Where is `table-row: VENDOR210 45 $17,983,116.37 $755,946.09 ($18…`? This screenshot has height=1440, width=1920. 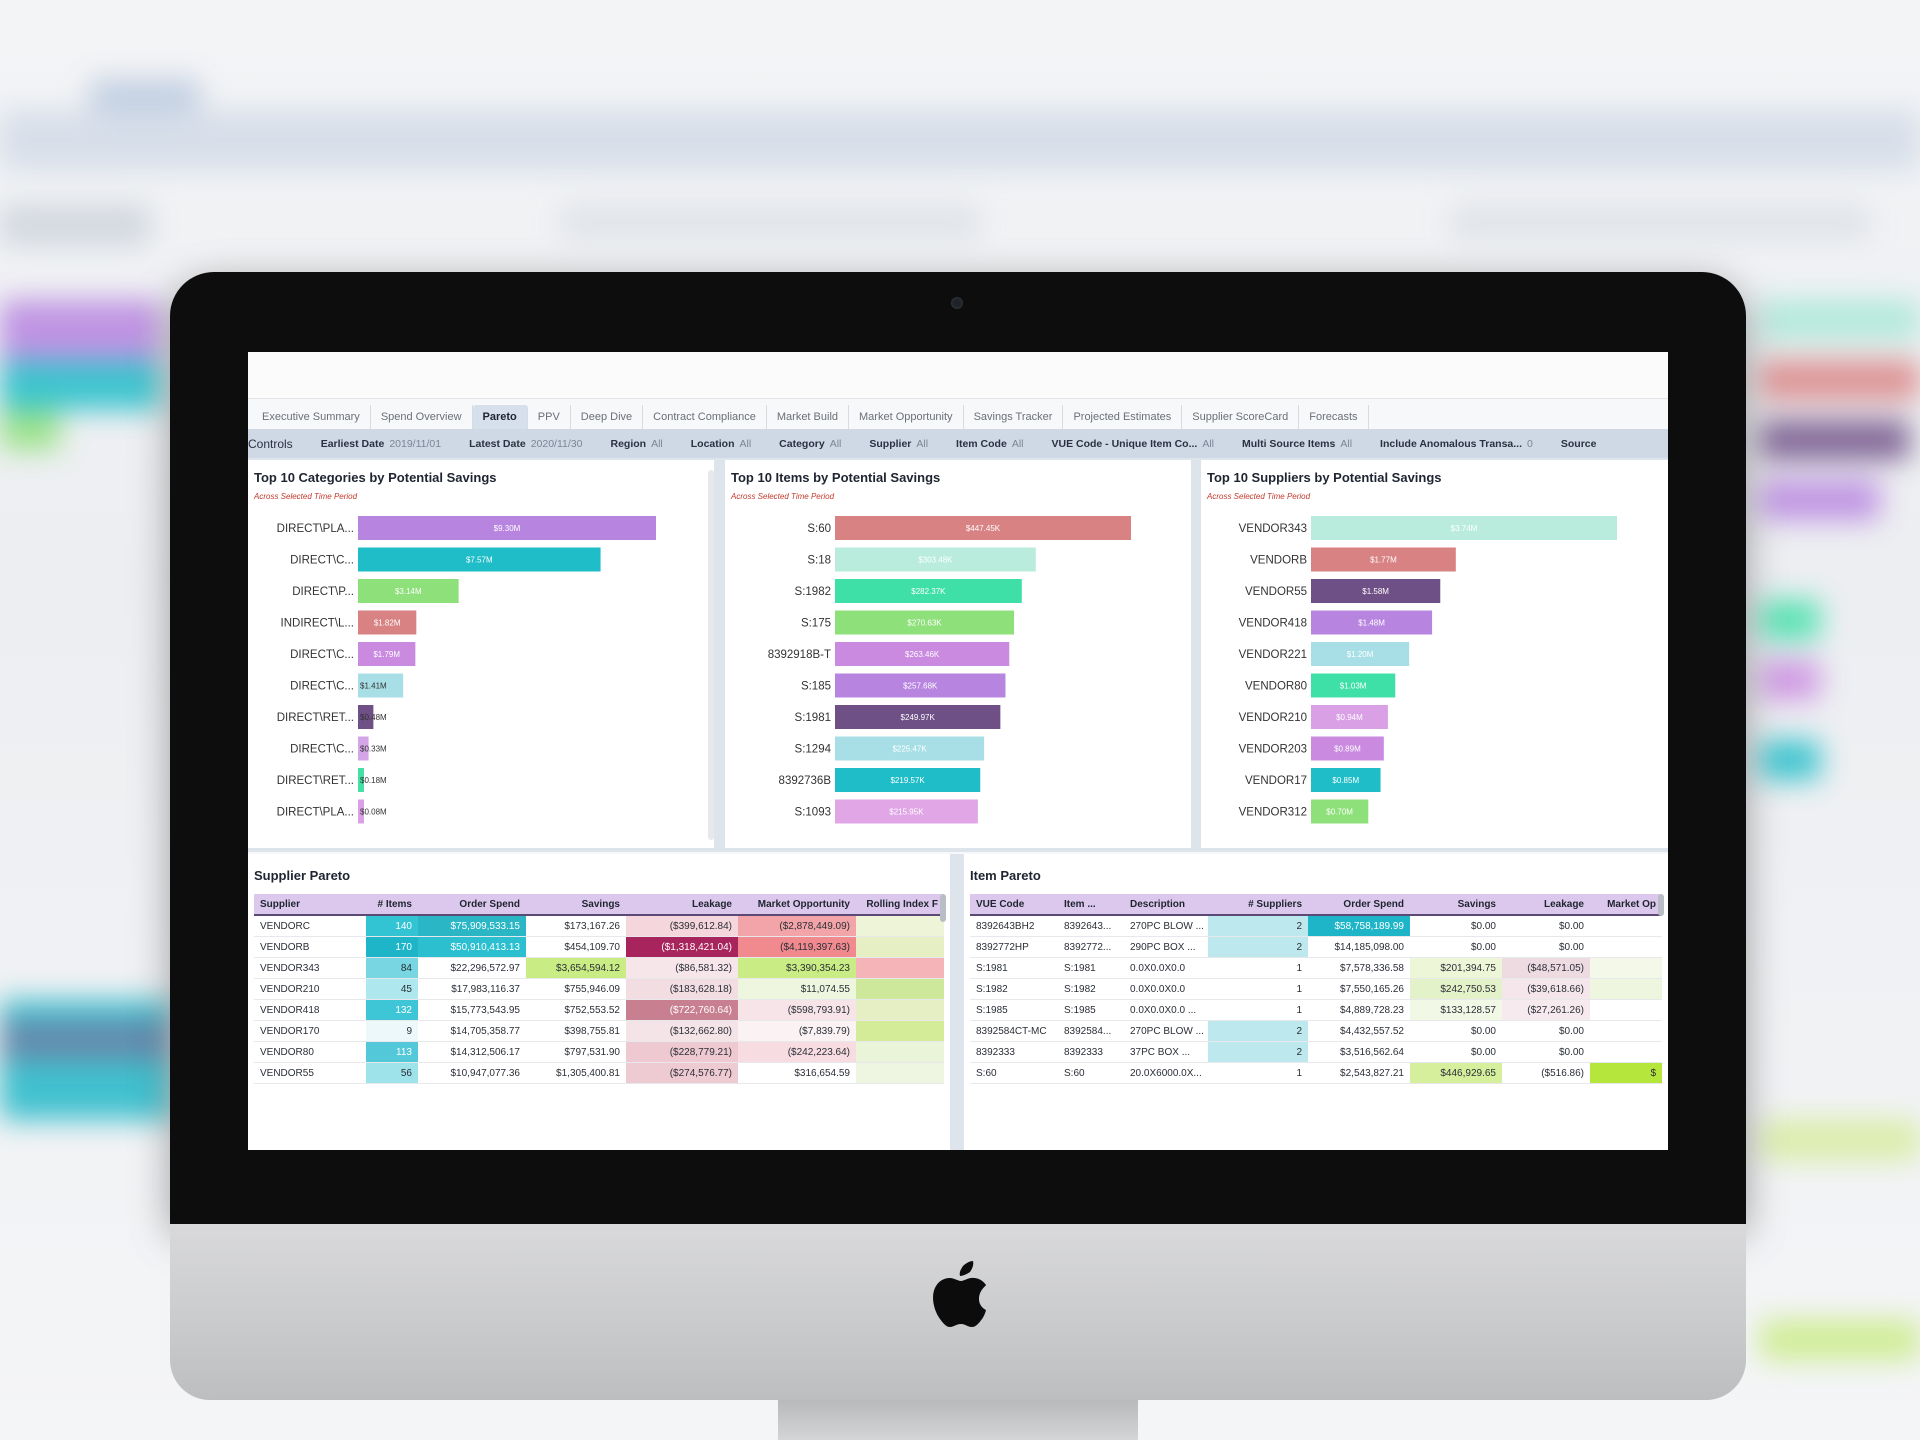
table-row: VENDOR210 45 $17,983,116.37 $755,946.09 ($18… is located at coordinates (599, 989).